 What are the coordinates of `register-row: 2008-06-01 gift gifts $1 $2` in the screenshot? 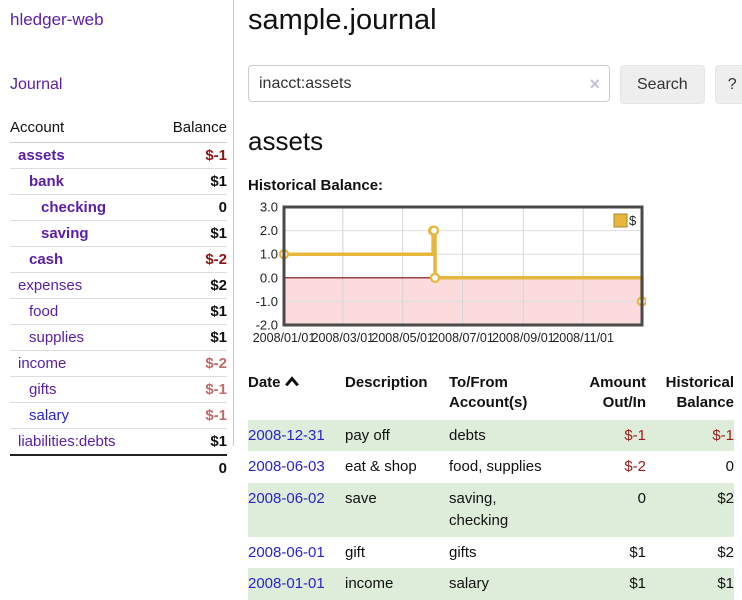 It's located at (491, 553).